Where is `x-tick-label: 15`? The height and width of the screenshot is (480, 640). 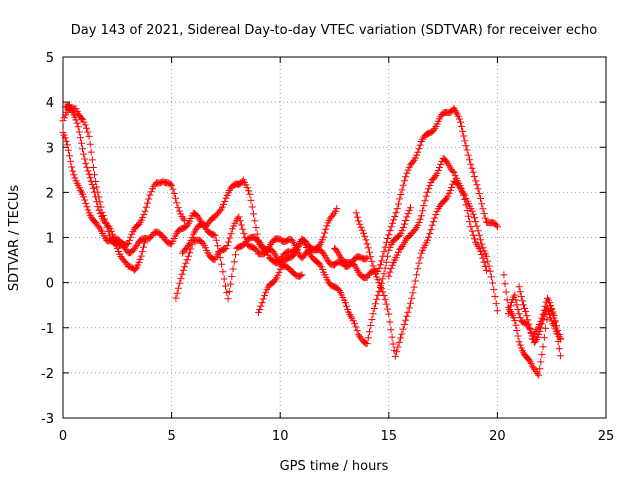
x-tick-label: 15 is located at coordinates (389, 436).